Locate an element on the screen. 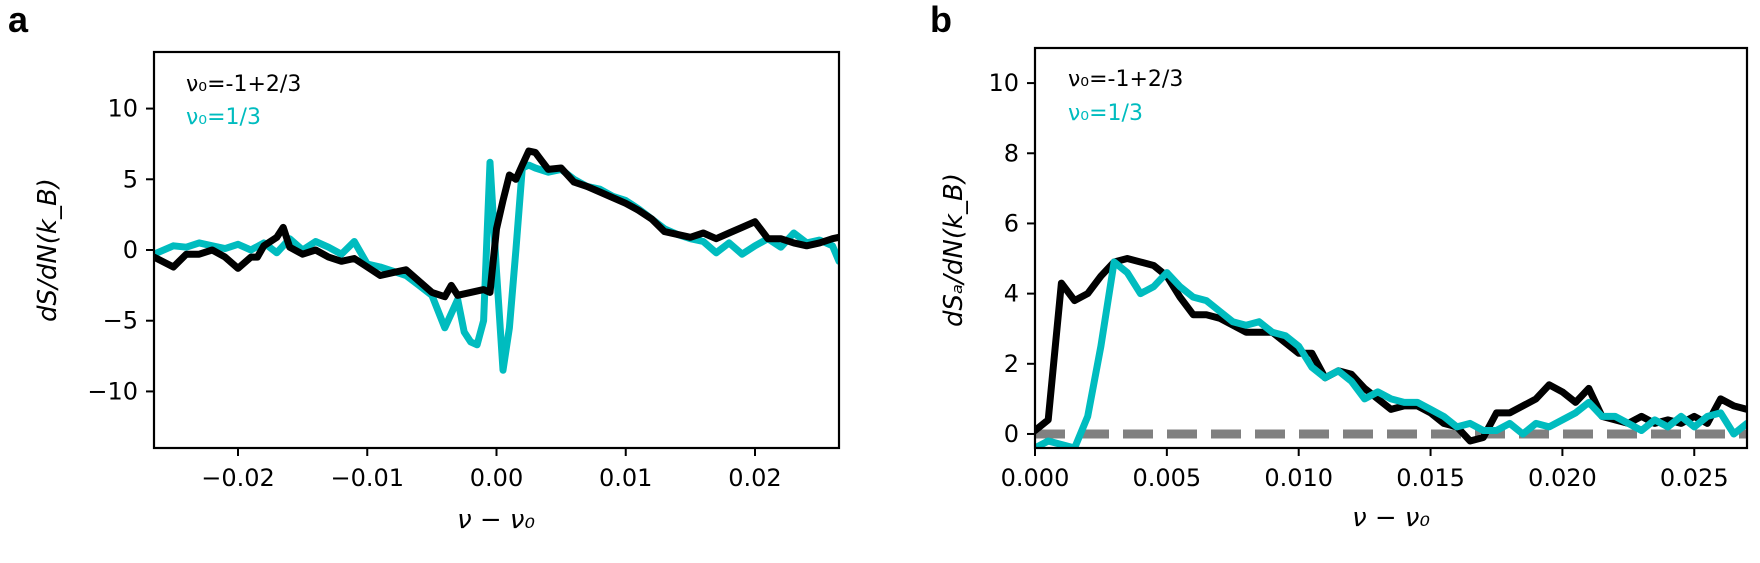 The image size is (1760, 563). panel-b-ytick-label: 4 is located at coordinates (1011, 294).